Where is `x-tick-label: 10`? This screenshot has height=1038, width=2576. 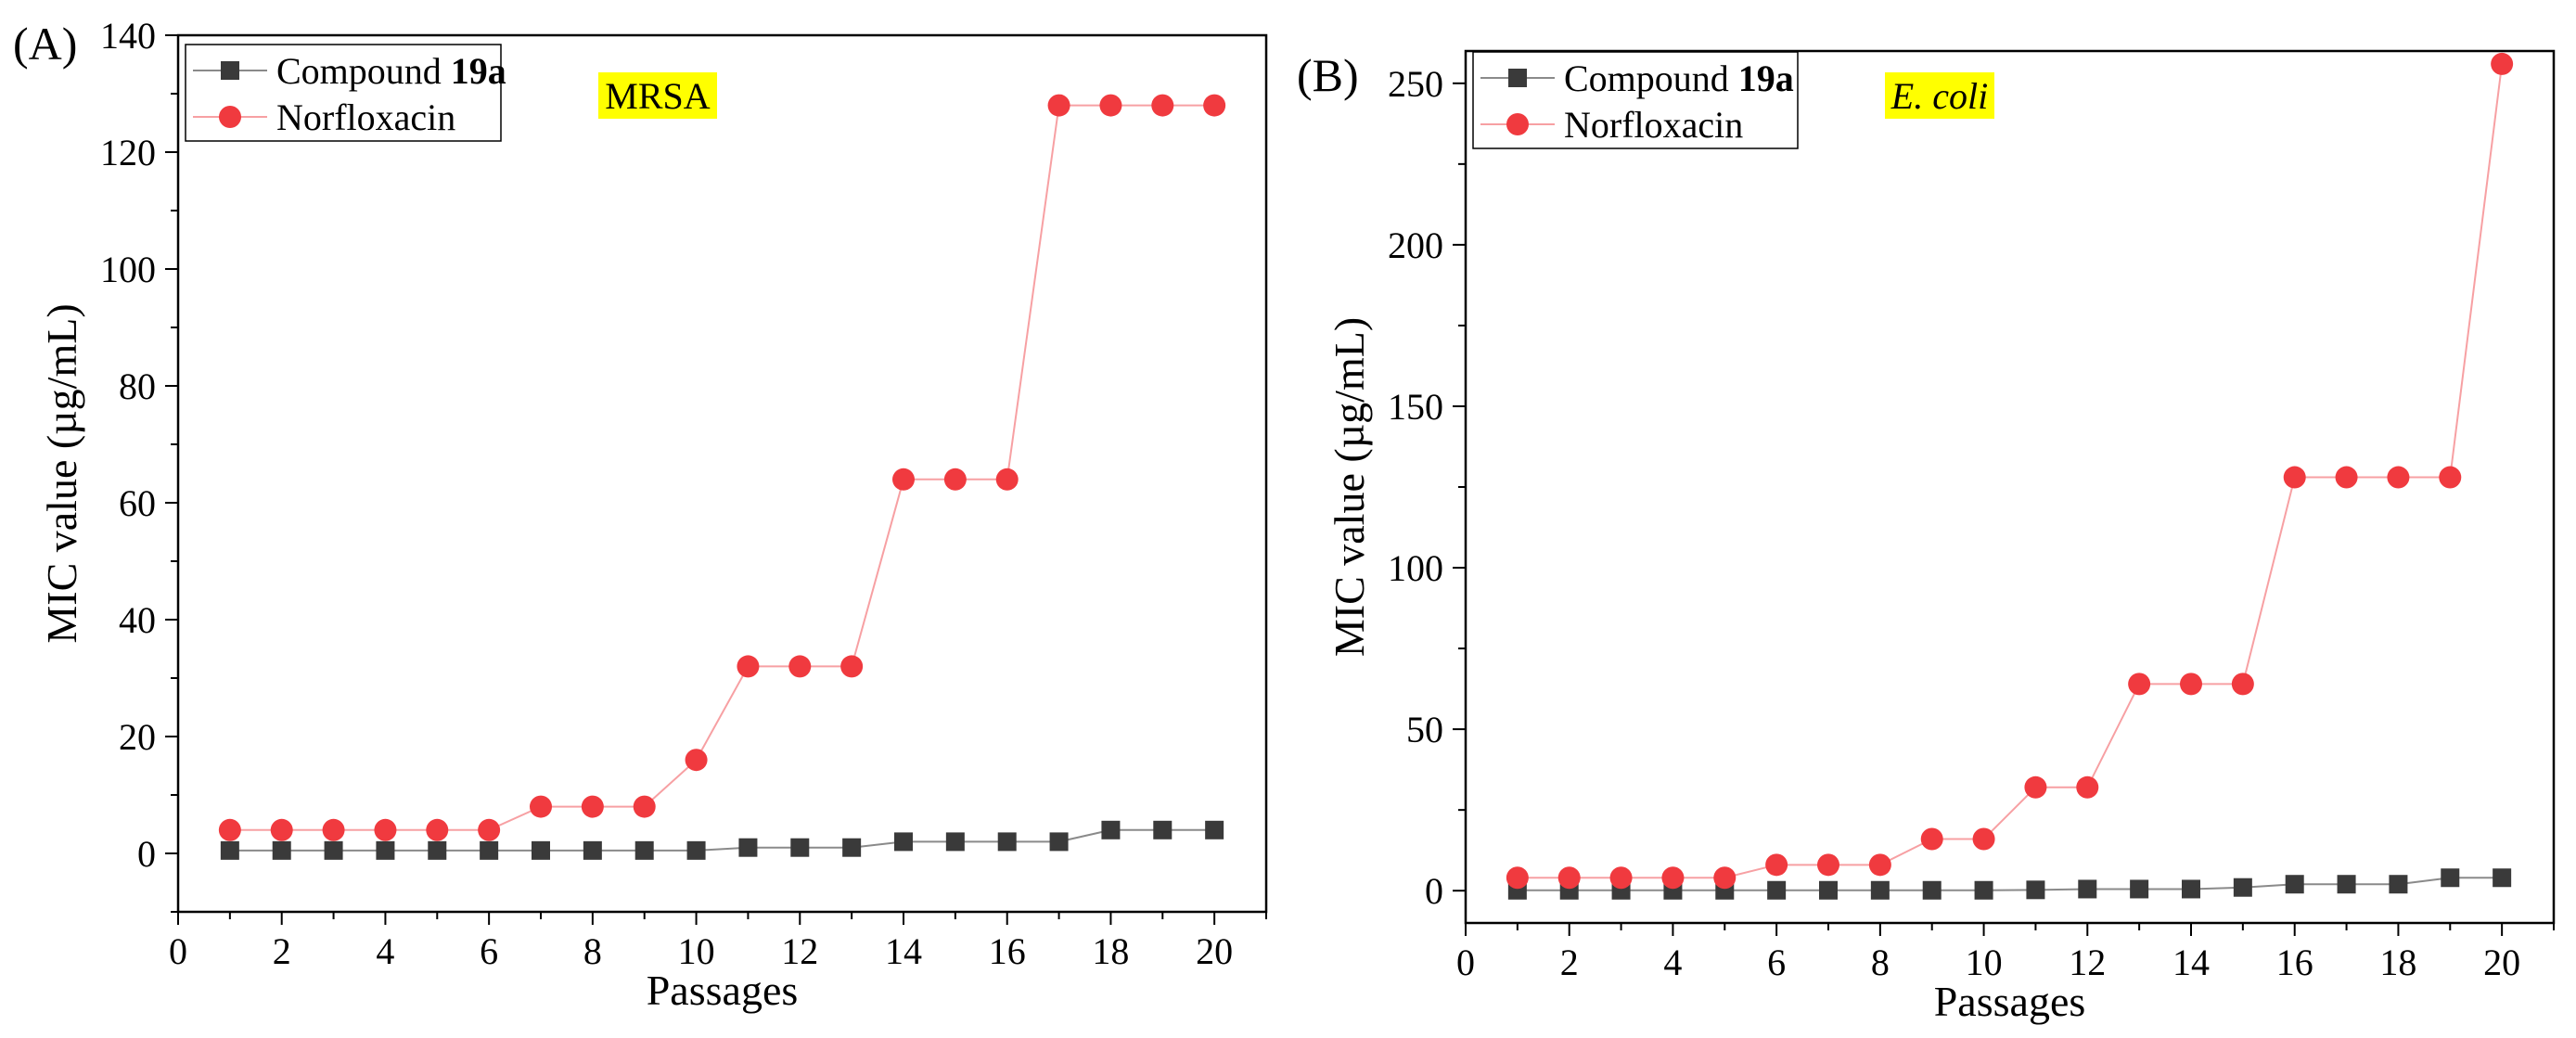
x-tick-label: 10 is located at coordinates (1984, 962).